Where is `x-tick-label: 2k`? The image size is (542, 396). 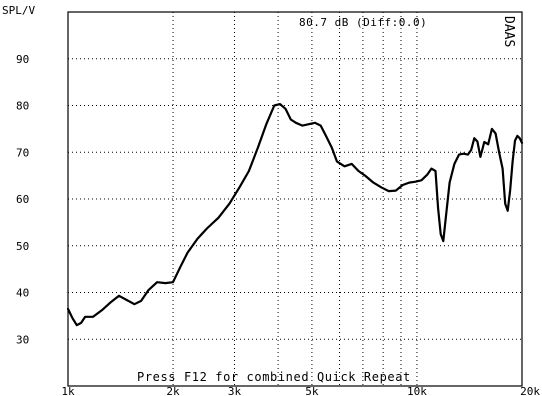 x-tick-label: 2k is located at coordinates (173, 390).